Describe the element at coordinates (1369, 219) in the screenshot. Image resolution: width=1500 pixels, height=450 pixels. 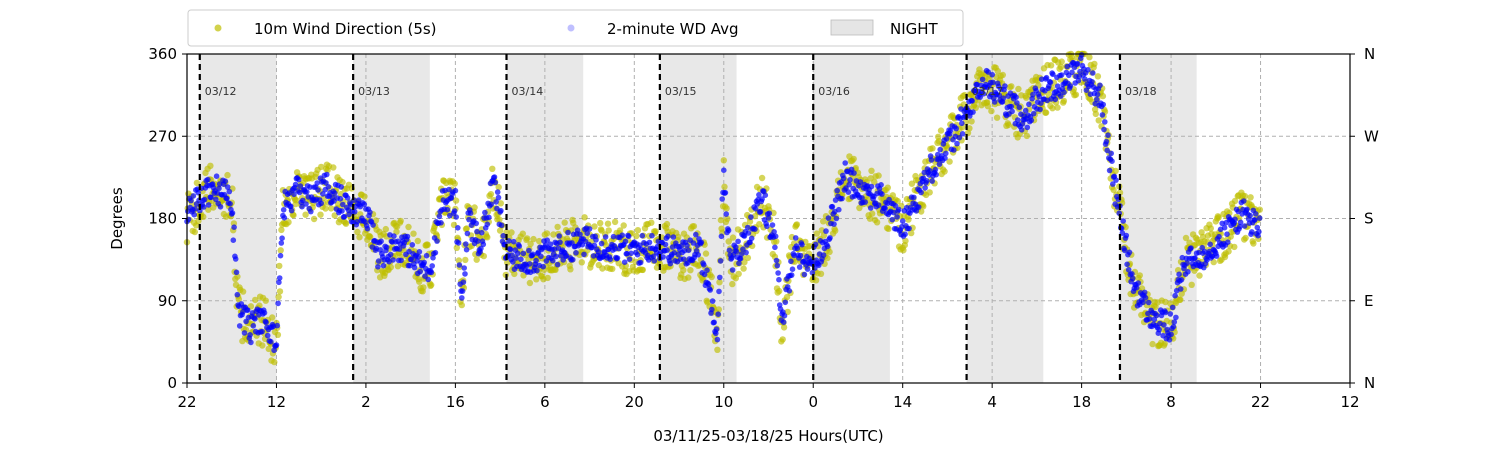
I see `y2-tick-label: S` at that location.